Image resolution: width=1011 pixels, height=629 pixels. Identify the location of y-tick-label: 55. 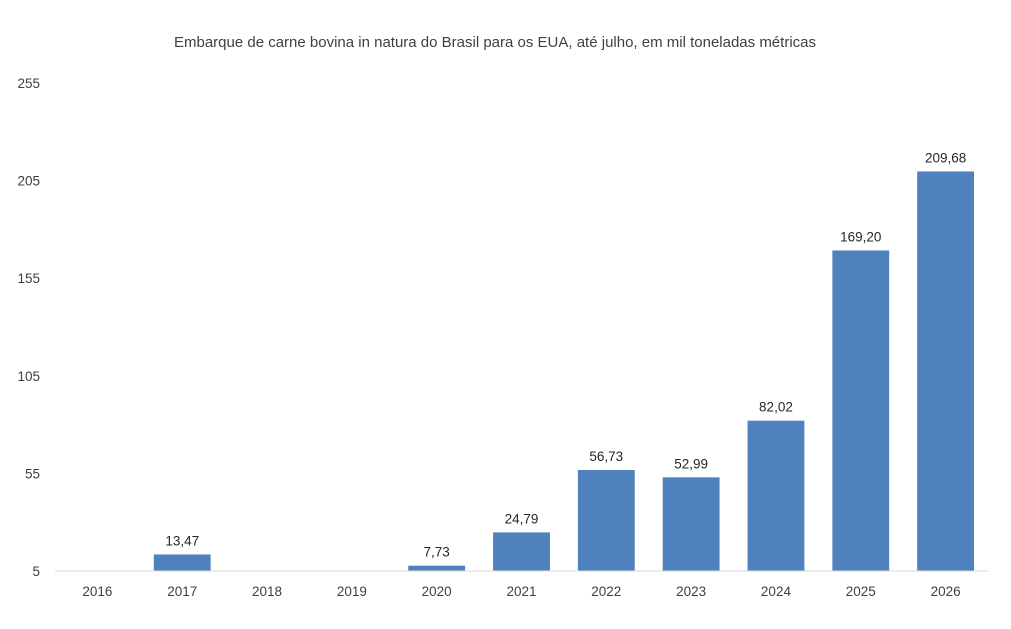
(32, 473).